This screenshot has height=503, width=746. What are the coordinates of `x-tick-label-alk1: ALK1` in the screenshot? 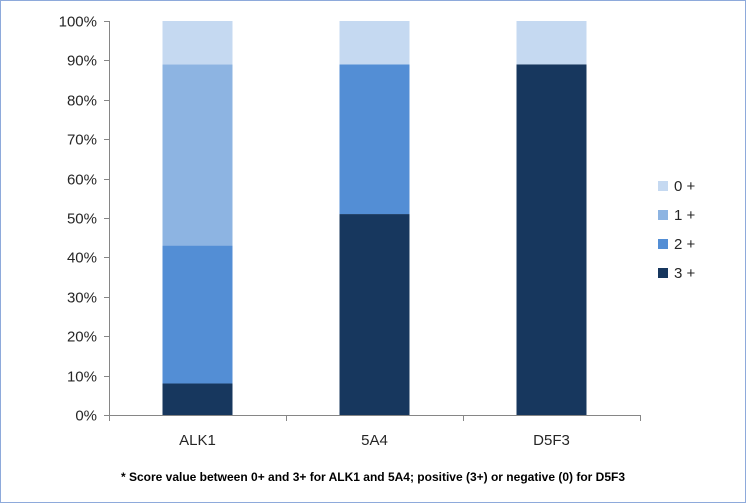 It's located at (197, 440).